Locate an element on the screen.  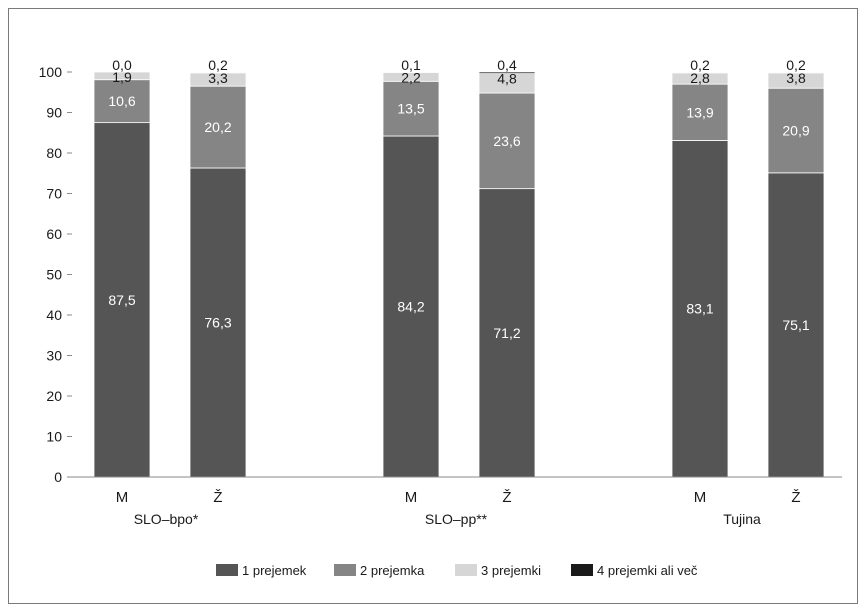
y-tick-label: 10 is located at coordinates (54, 437).